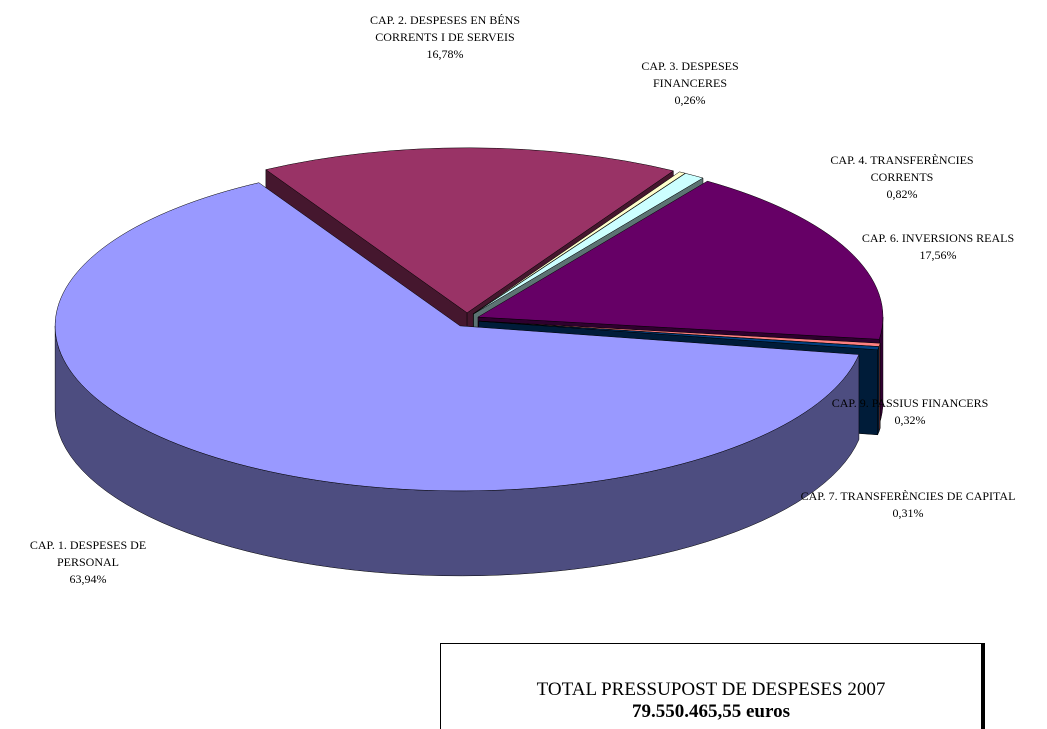 This screenshot has width=1047, height=729. What do you see at coordinates (902, 168) in the screenshot?
I see `slice-name: CAP. 4. TRANSFERÈNCIES CORRENTS` at bounding box center [902, 168].